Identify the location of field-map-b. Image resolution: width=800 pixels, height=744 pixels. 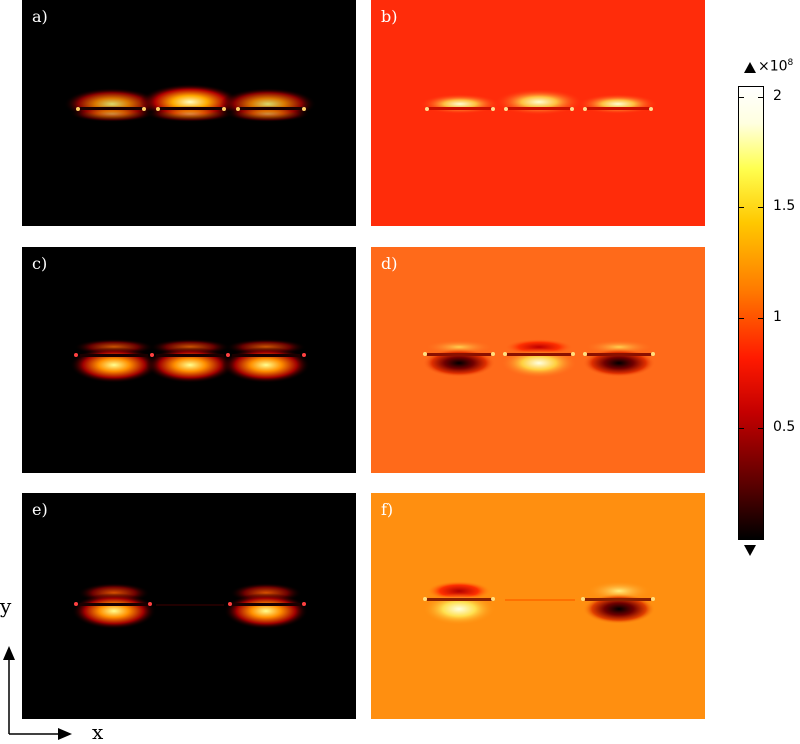
(538, 113).